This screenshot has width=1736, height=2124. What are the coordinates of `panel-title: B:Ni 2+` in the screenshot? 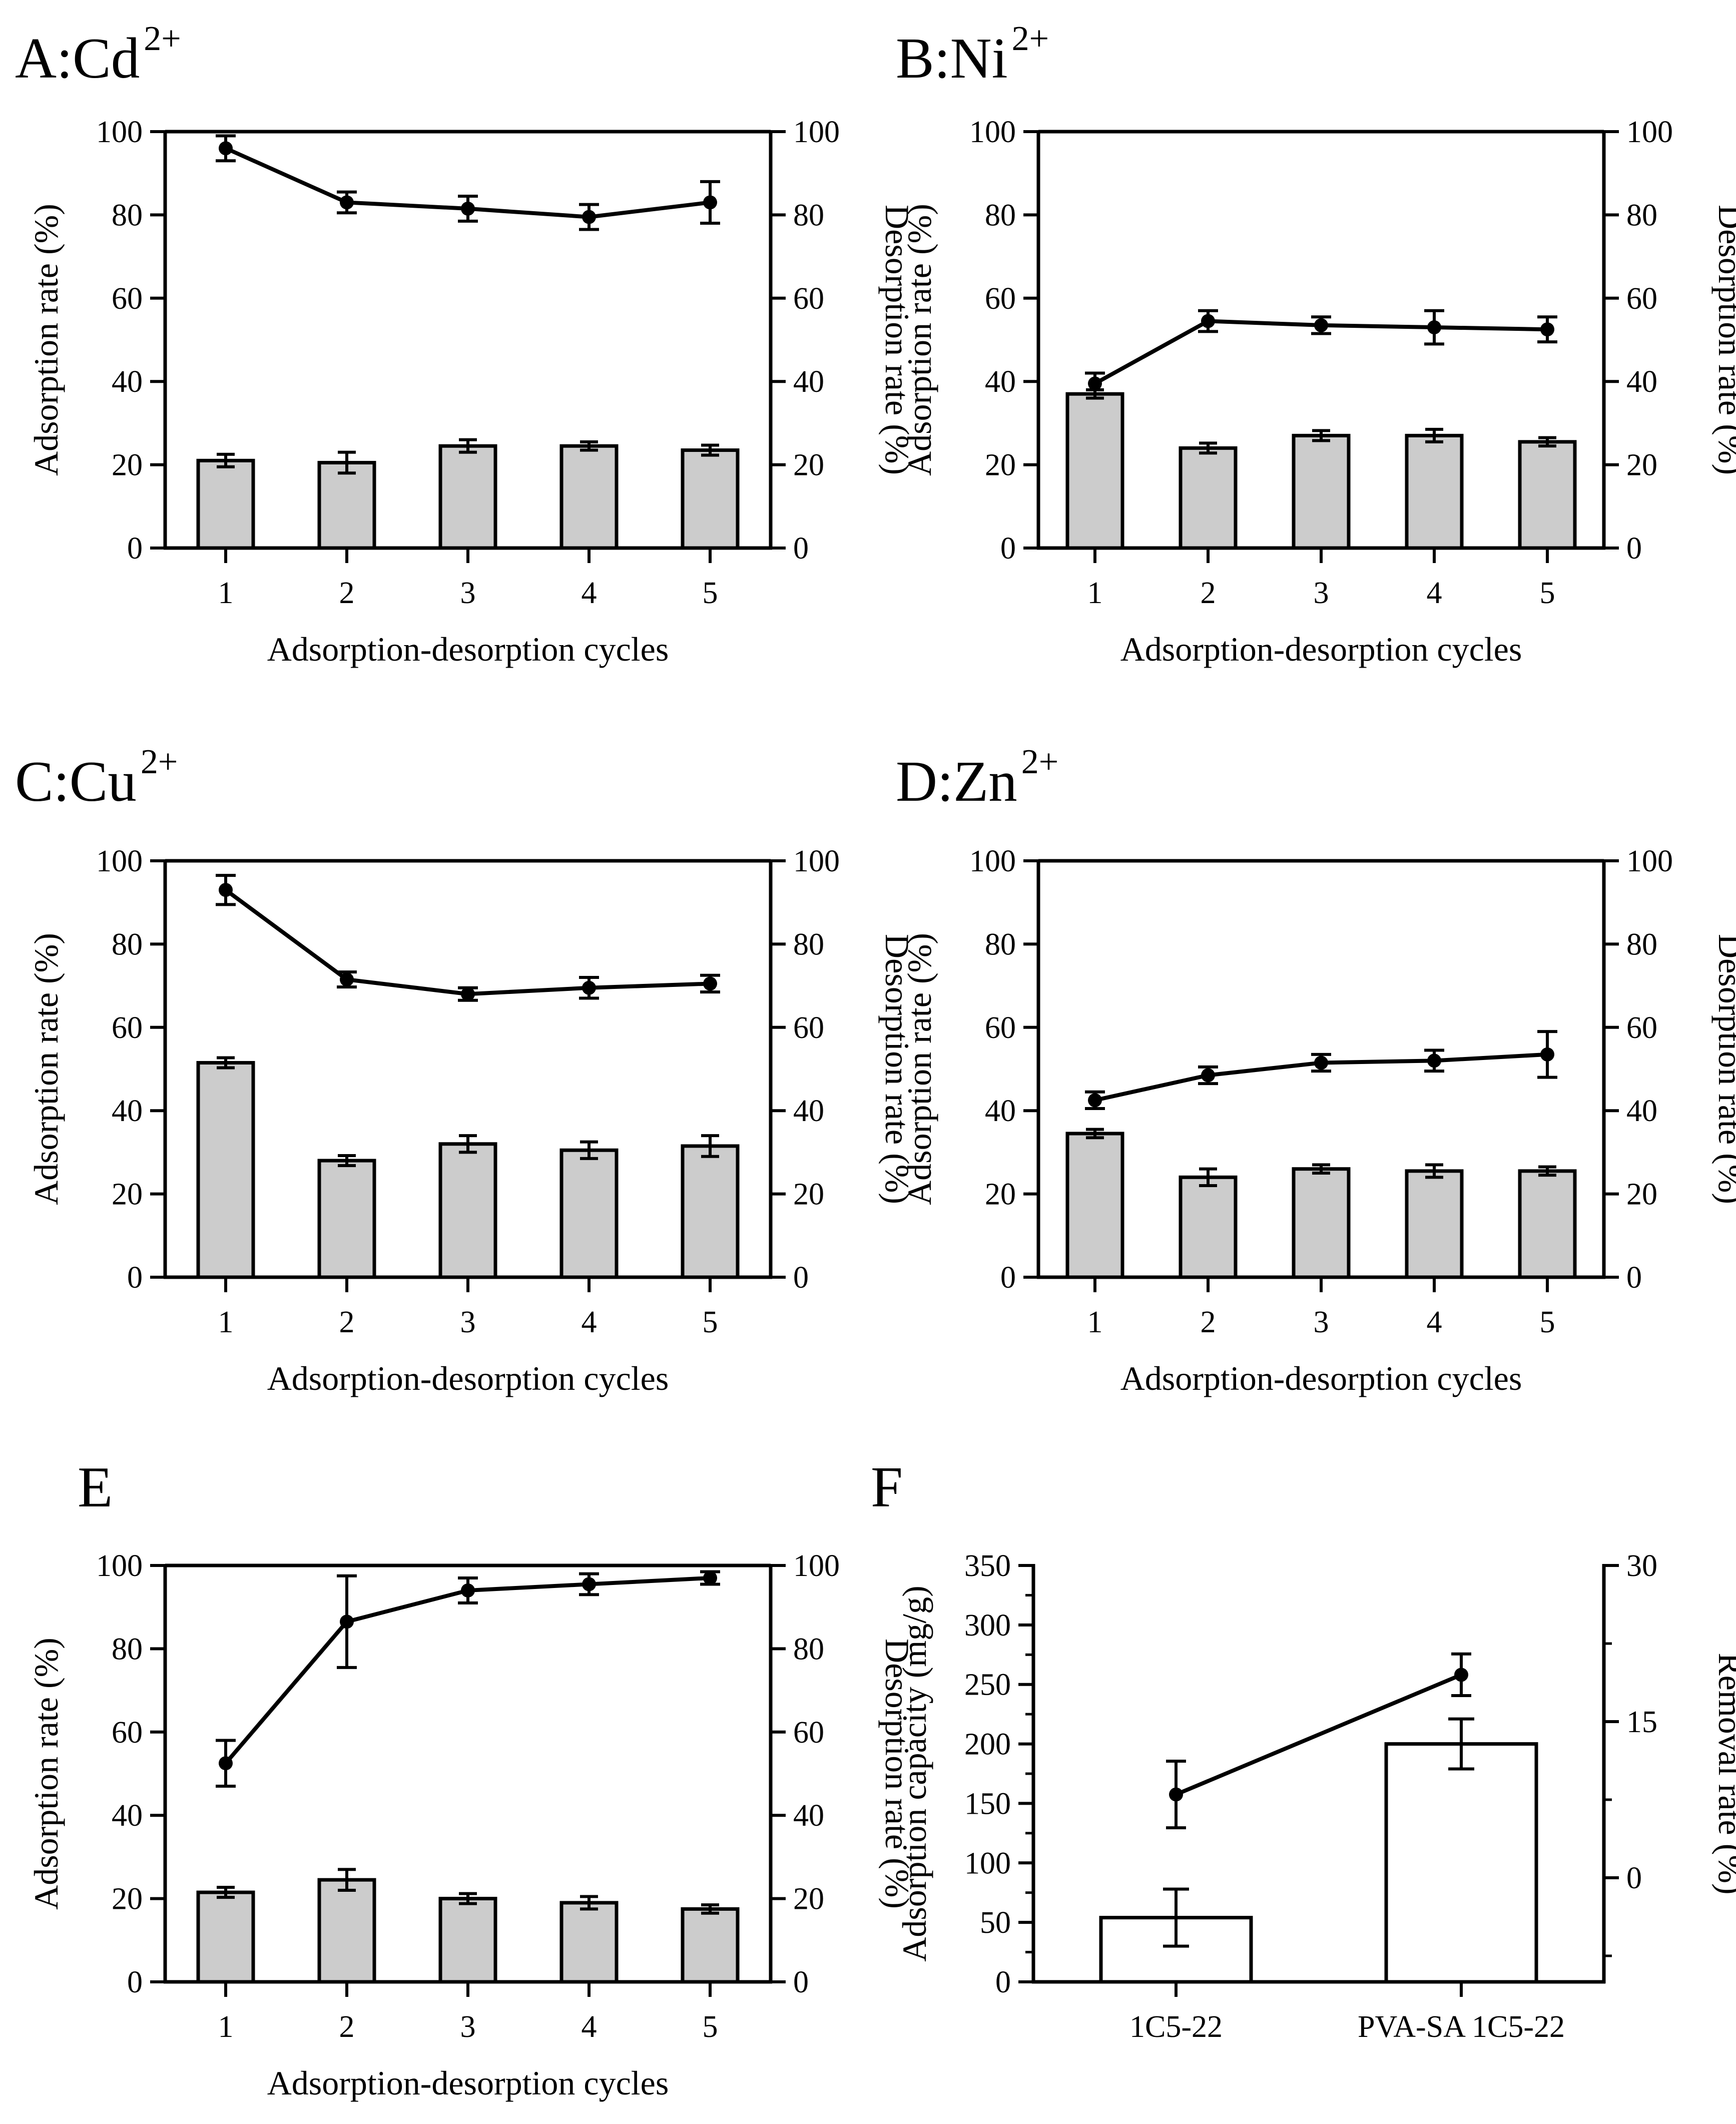 It's located at (973, 55).